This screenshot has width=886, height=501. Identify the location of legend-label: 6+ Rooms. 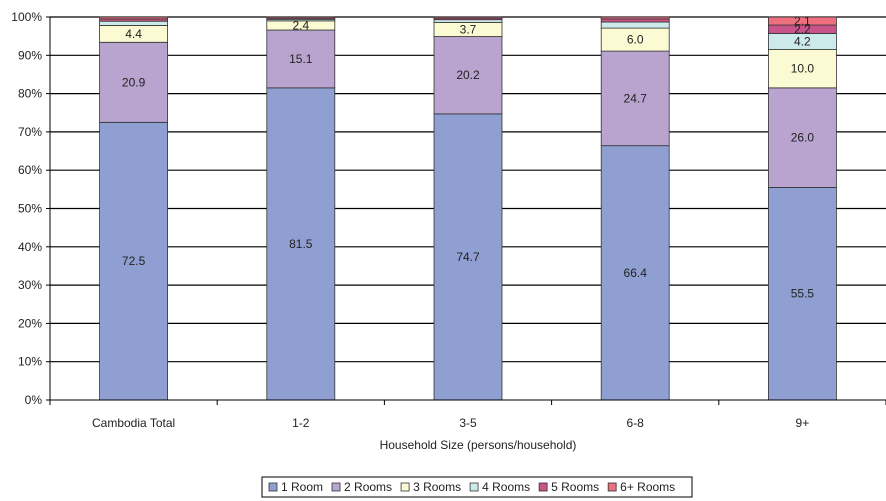
(647, 487).